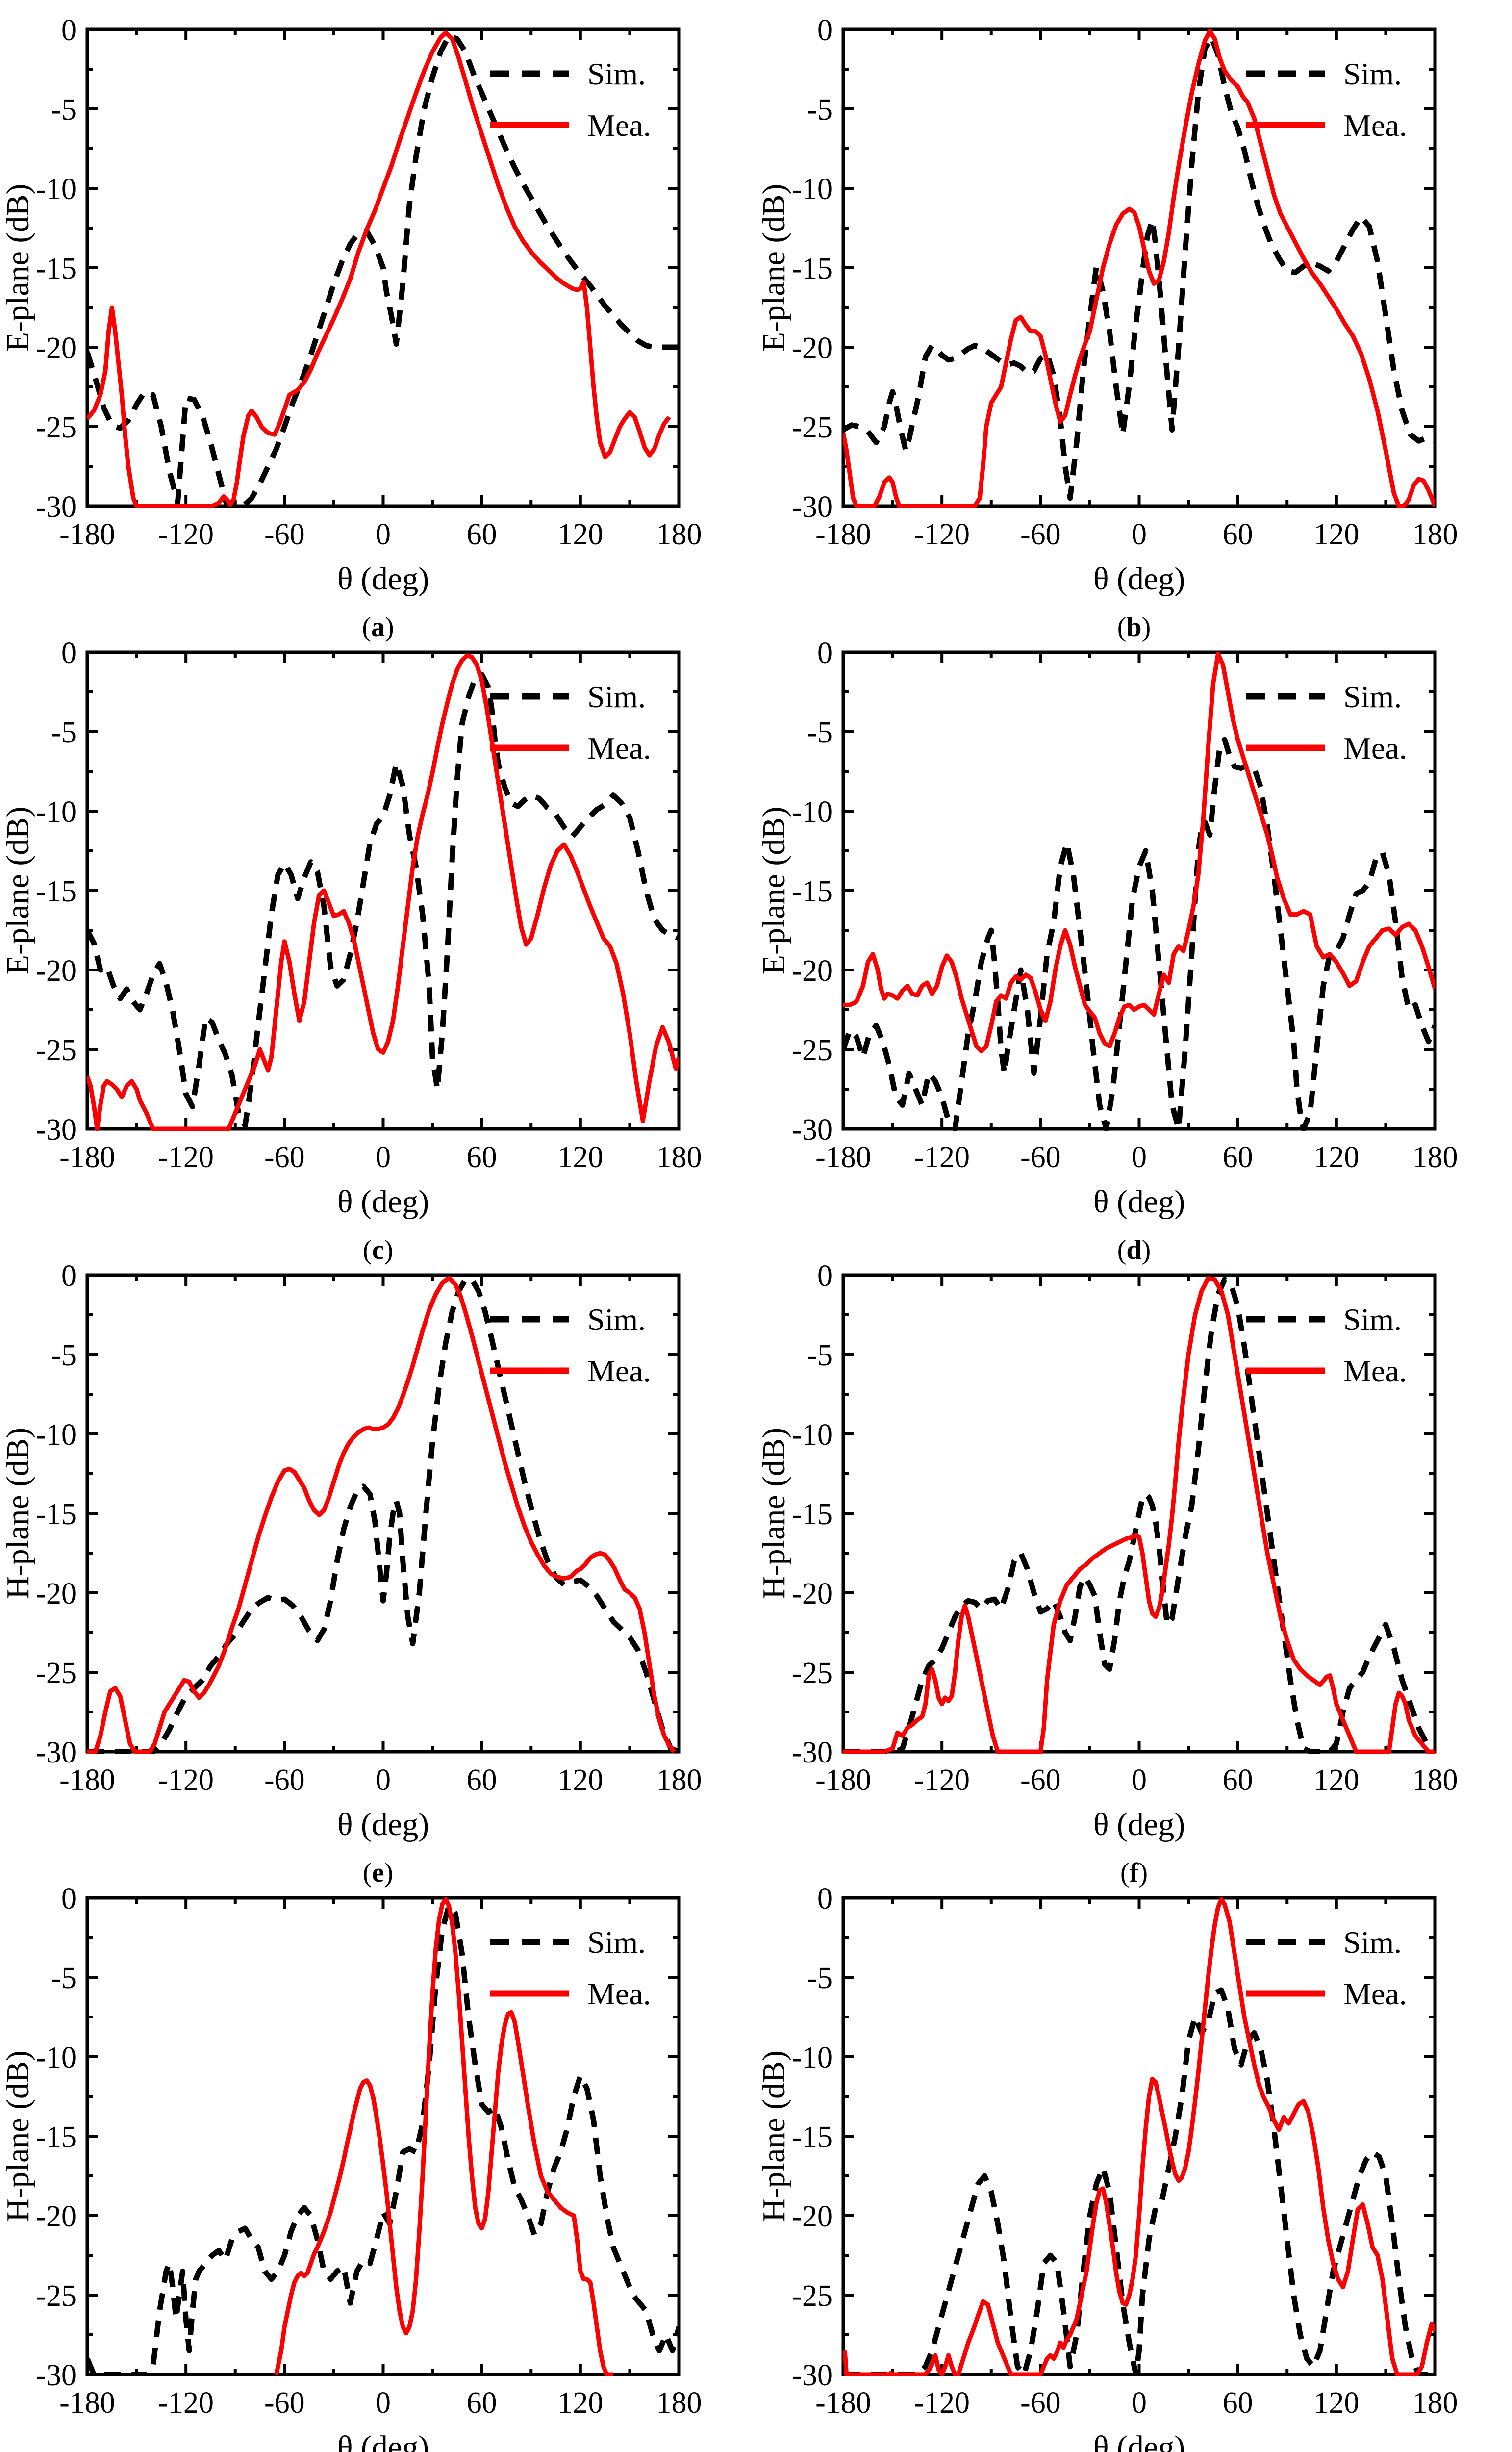 Image resolution: width=1512 pixels, height=2452 pixels. What do you see at coordinates (1139, 267) in the screenshot?
I see `plot-frame-b` at bounding box center [1139, 267].